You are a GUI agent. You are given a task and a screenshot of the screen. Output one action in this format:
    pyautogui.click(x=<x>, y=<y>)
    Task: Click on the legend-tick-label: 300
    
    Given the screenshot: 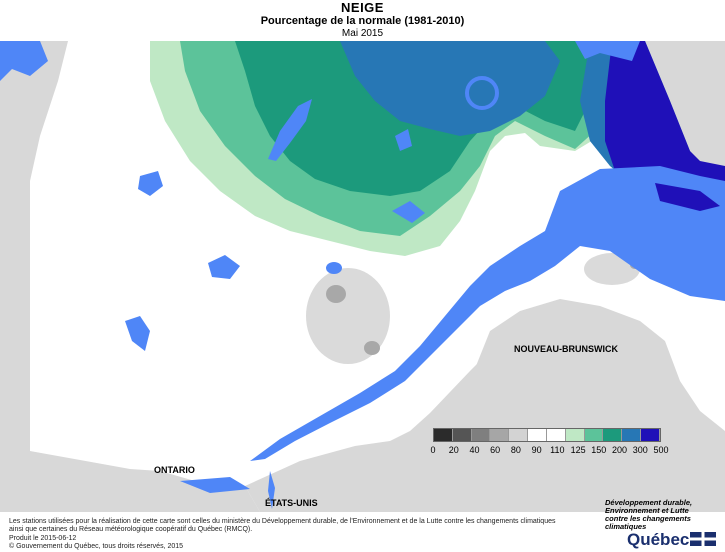 What is the action you would take?
    pyautogui.click(x=640, y=450)
    